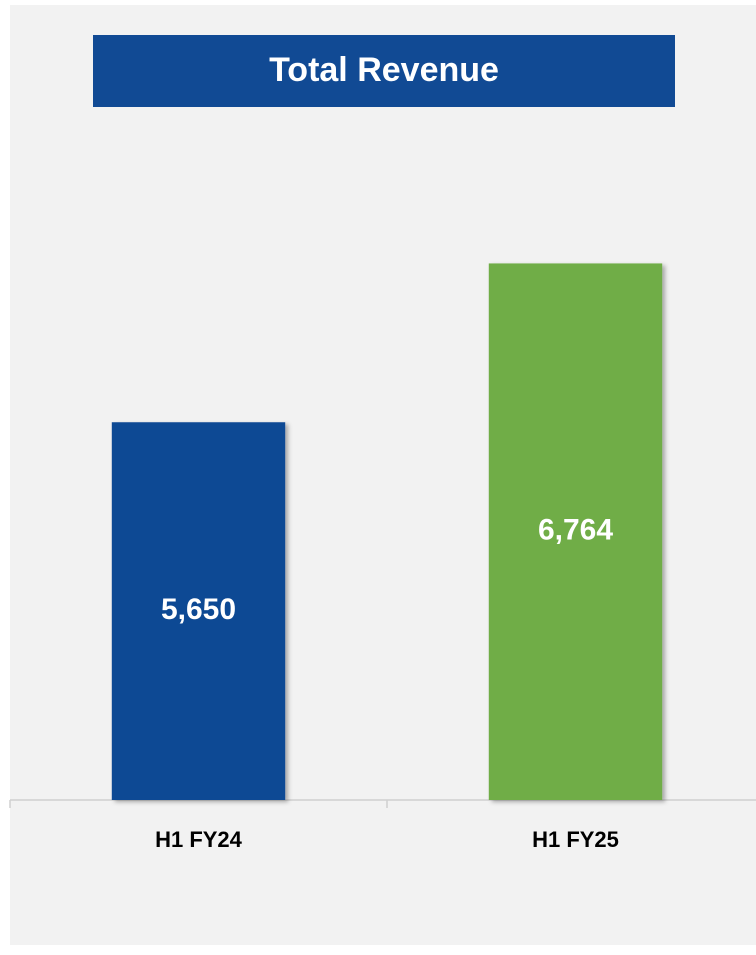  I want to click on title-box, so click(384, 71).